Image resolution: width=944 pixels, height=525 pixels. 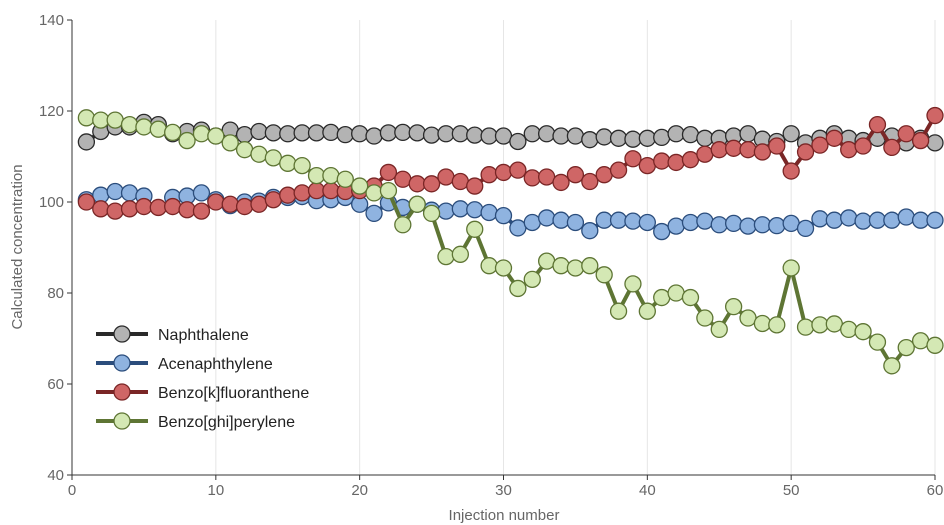 I want to click on y-tick-label: 40, so click(x=55, y=475).